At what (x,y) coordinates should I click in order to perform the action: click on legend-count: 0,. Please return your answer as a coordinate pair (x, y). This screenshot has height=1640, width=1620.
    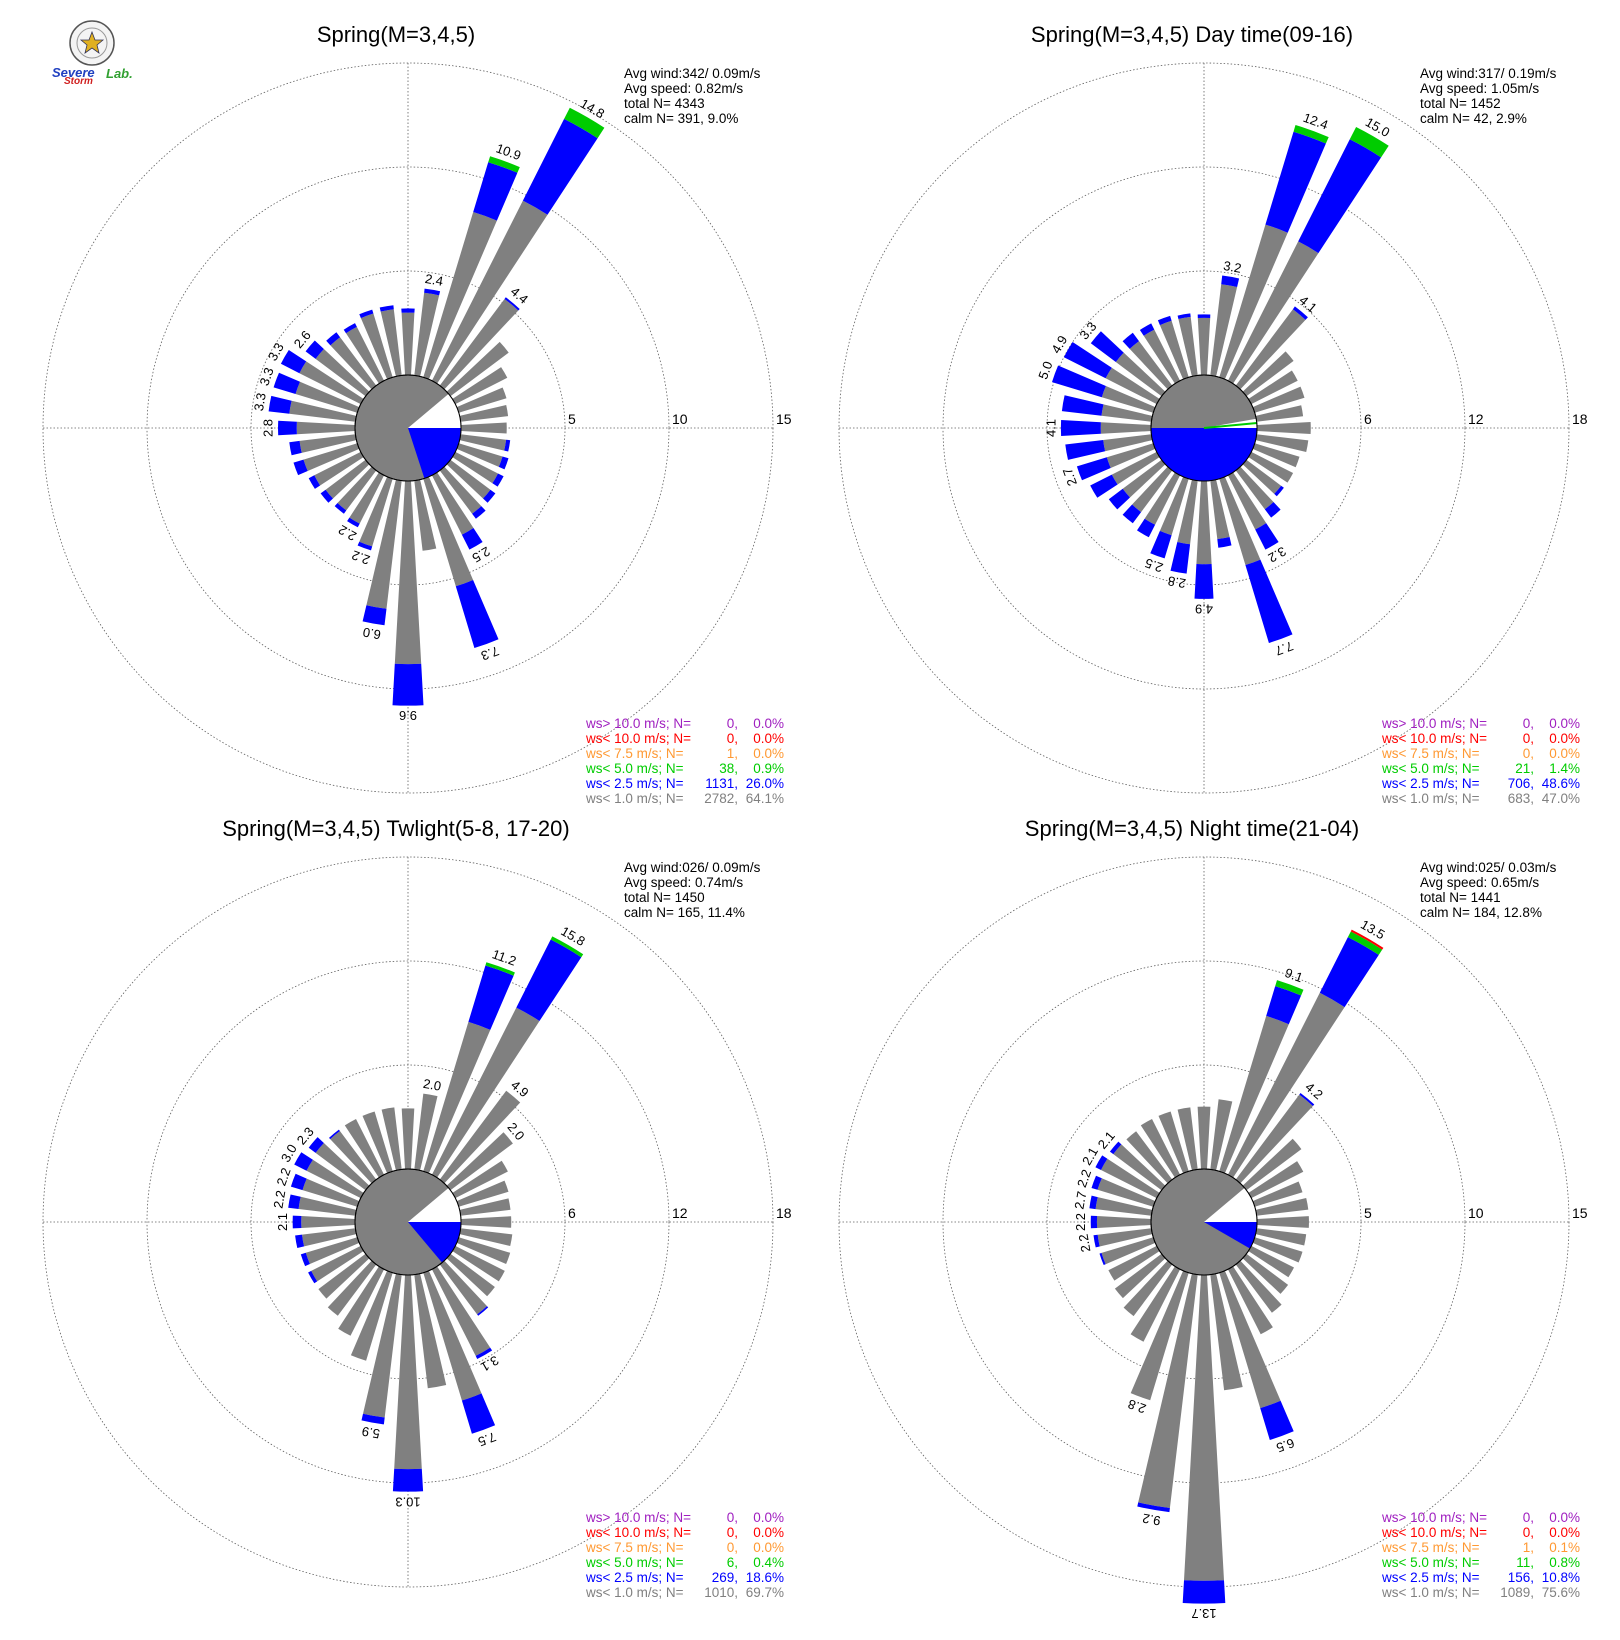
    Looking at the image, I should click on (732, 1547).